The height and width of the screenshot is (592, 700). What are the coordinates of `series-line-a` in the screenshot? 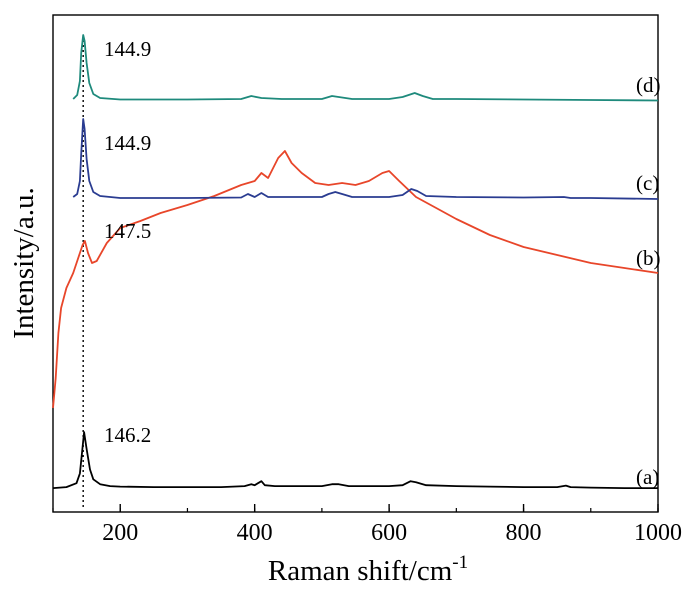 It's located at (355, 460).